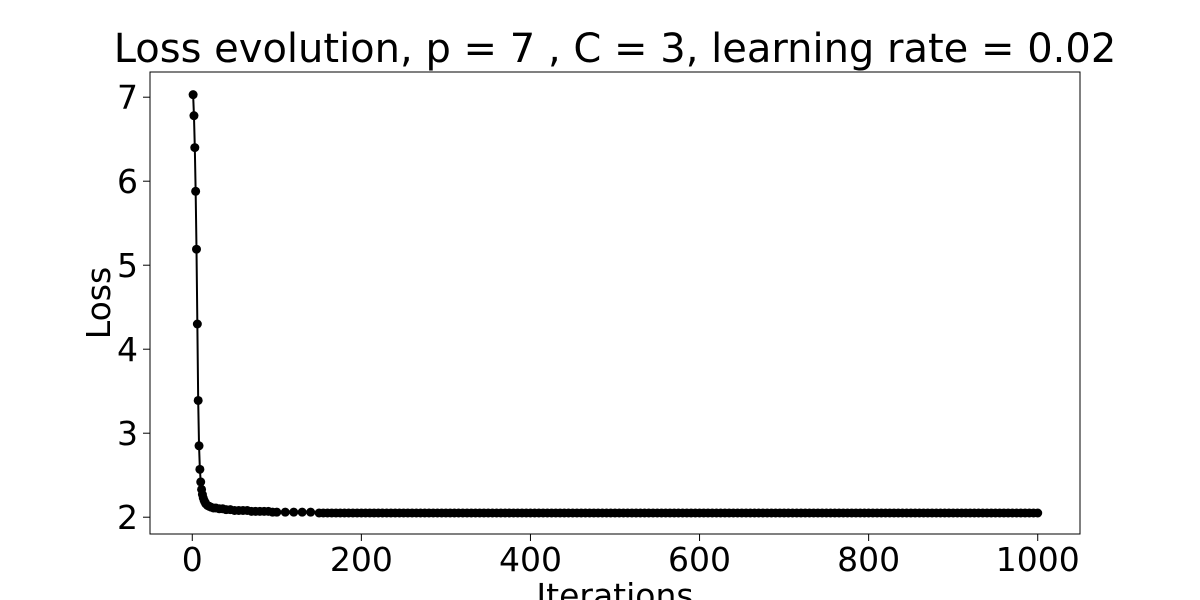 Image resolution: width=1200 pixels, height=600 pixels. Describe the element at coordinates (127, 97) in the screenshot. I see `y-tick-label: 7` at that location.